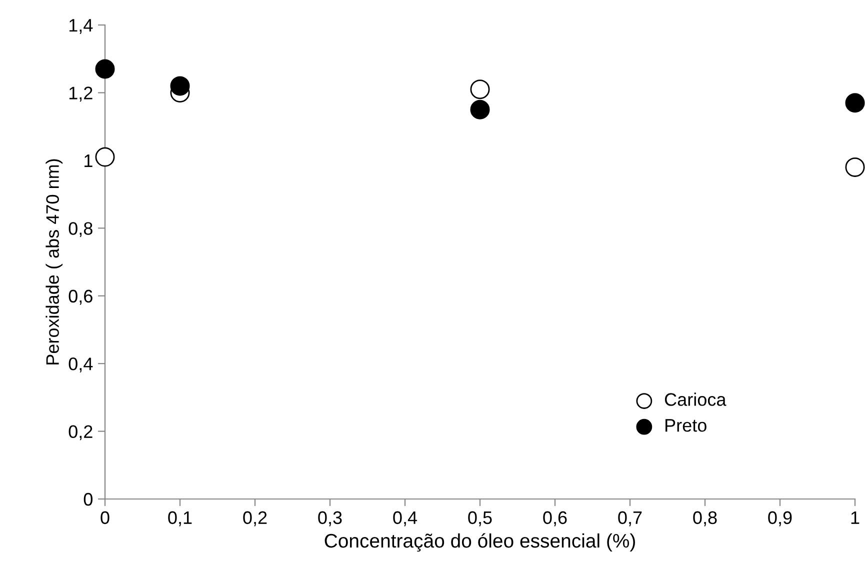  What do you see at coordinates (180, 518) in the screenshot?
I see `x-tick-label: 0,1` at bounding box center [180, 518].